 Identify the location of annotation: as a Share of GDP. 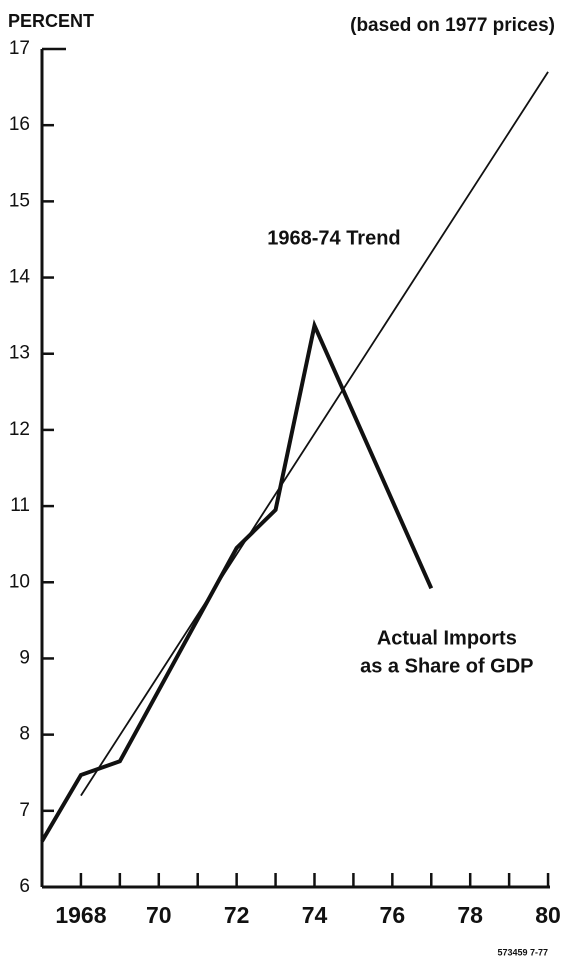
(446, 667).